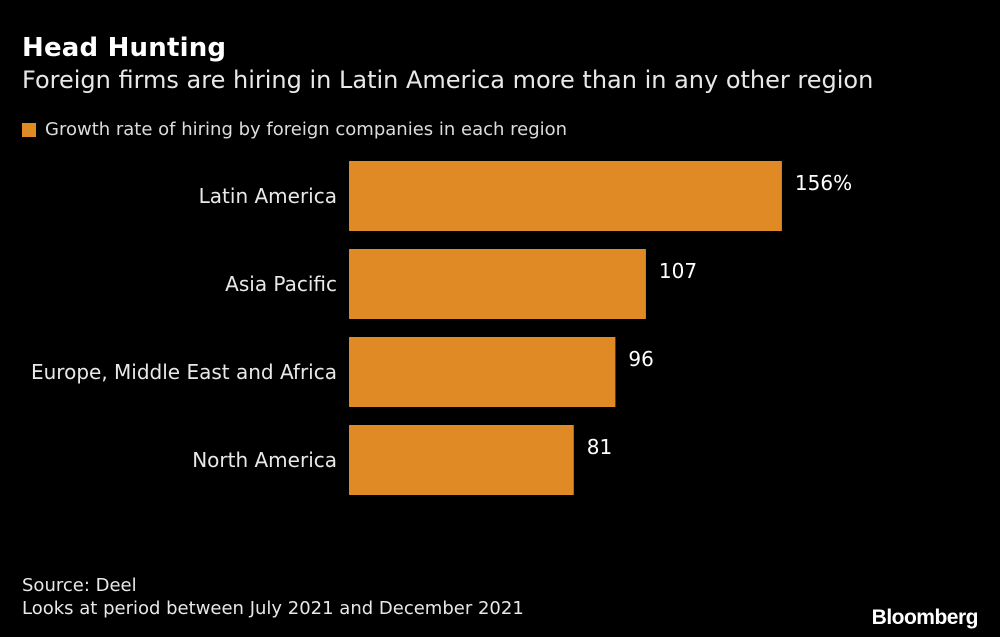 This screenshot has width=1000, height=637. I want to click on legend-swatch, so click(29, 129).